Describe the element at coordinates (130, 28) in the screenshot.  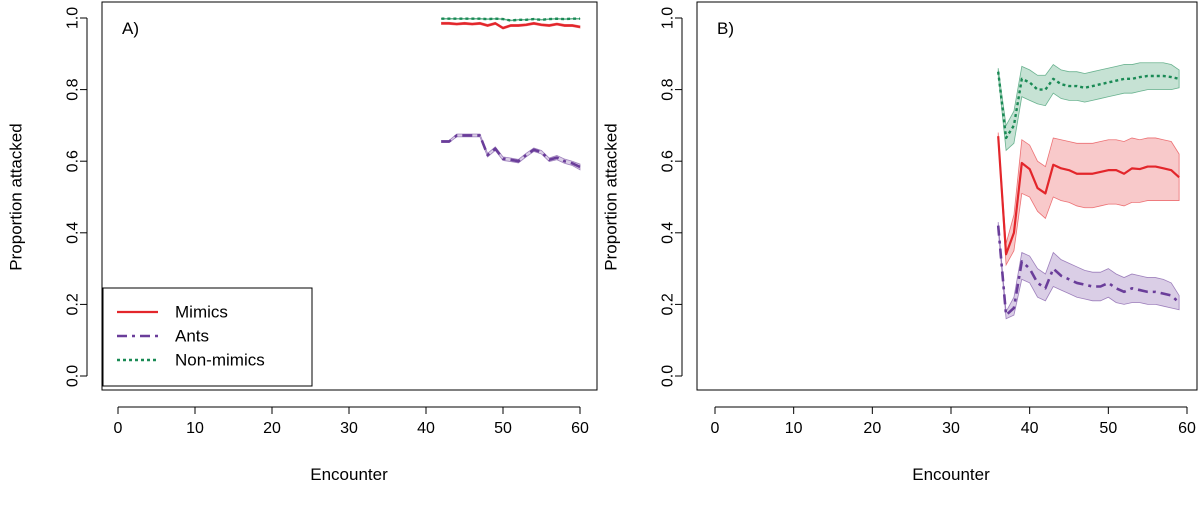
I see `panel-label: A)` at that location.